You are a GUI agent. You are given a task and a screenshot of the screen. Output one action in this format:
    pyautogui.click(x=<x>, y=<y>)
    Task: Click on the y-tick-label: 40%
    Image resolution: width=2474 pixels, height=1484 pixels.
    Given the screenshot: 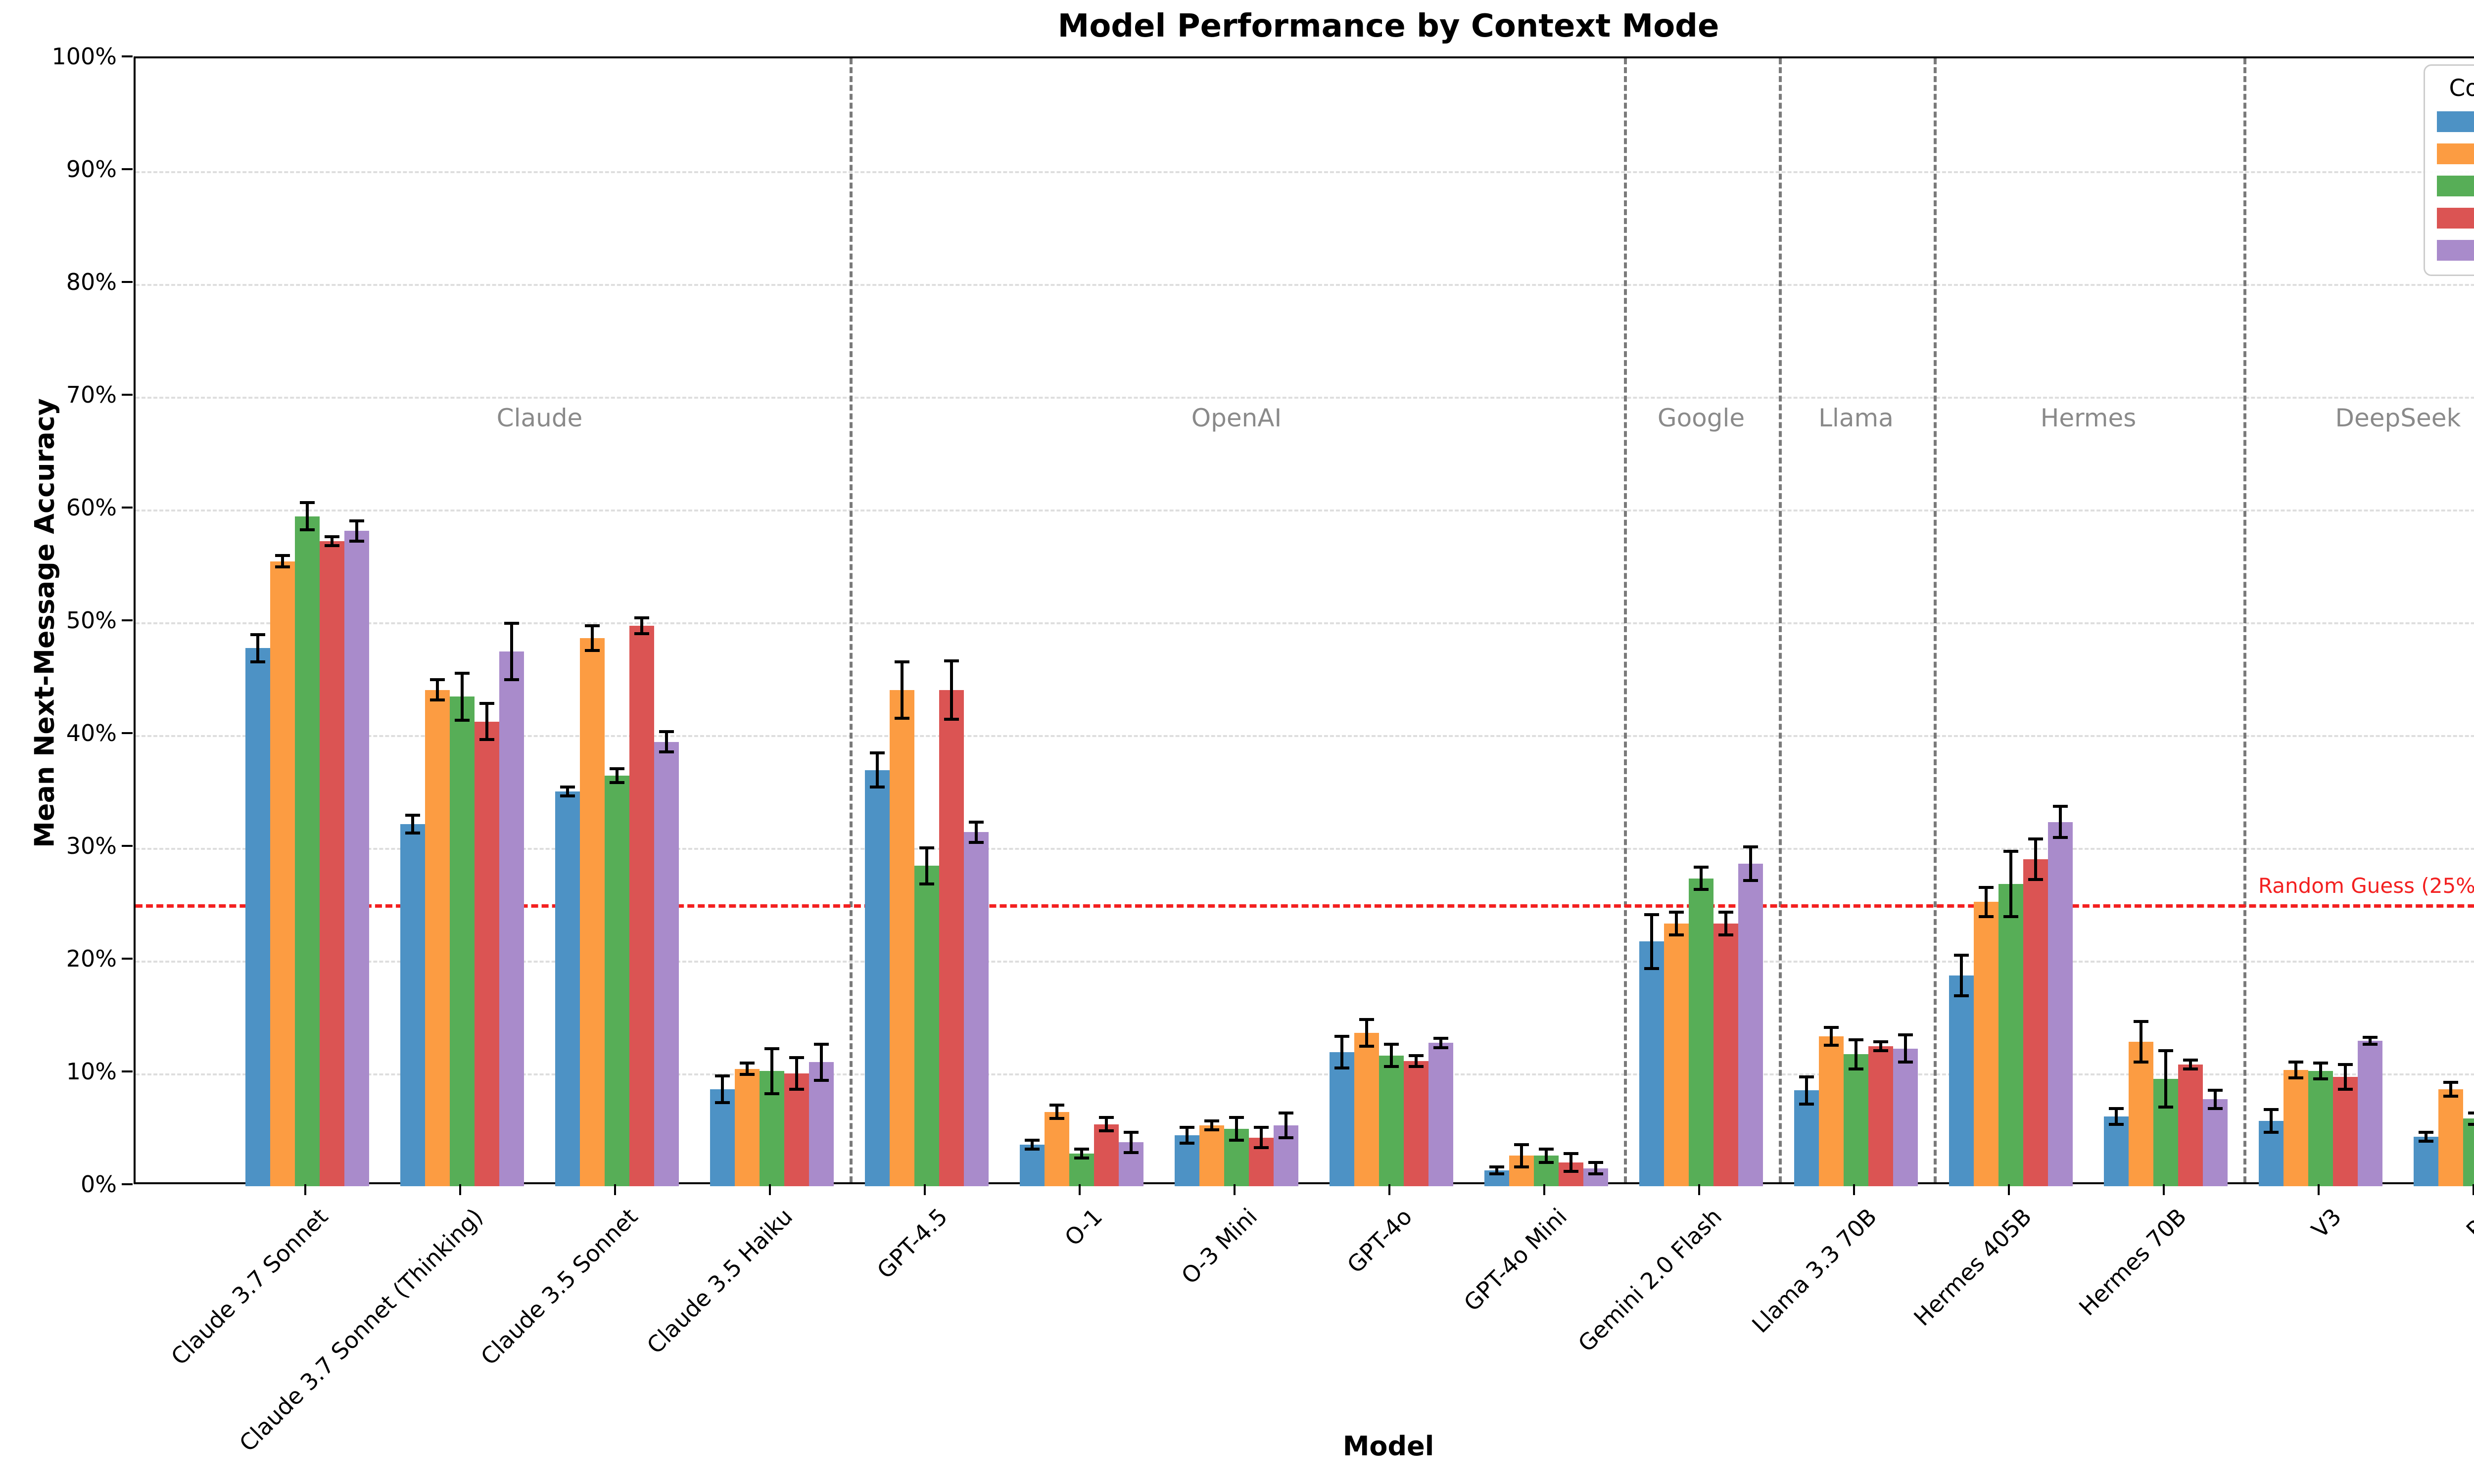 What is the action you would take?
    pyautogui.click(x=92, y=733)
    